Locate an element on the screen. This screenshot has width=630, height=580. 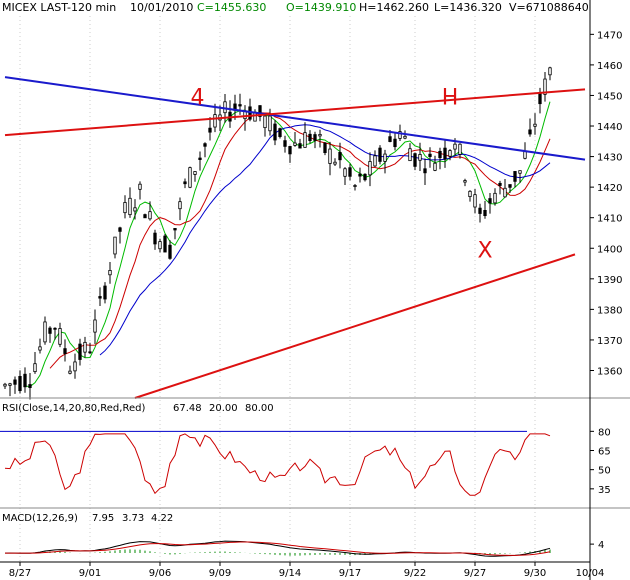
price-tick-label: 1420 is located at coordinates (609, 188).